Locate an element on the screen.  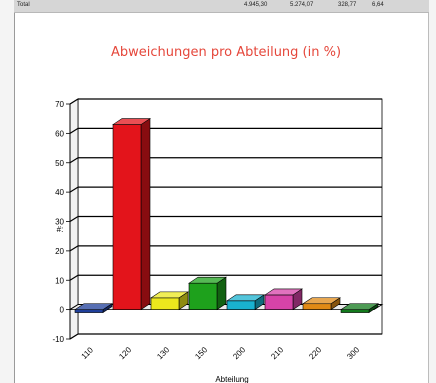
y-tick-label: 20 is located at coordinates (59, 251).